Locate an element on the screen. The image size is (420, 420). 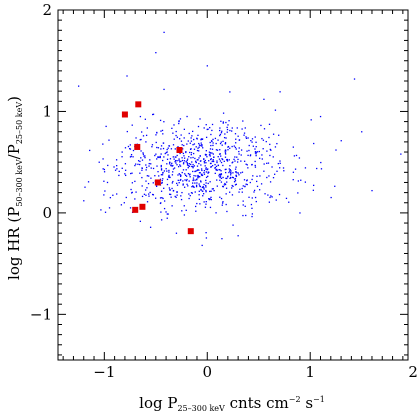
x-tick-label: −1 is located at coordinates (104, 372).